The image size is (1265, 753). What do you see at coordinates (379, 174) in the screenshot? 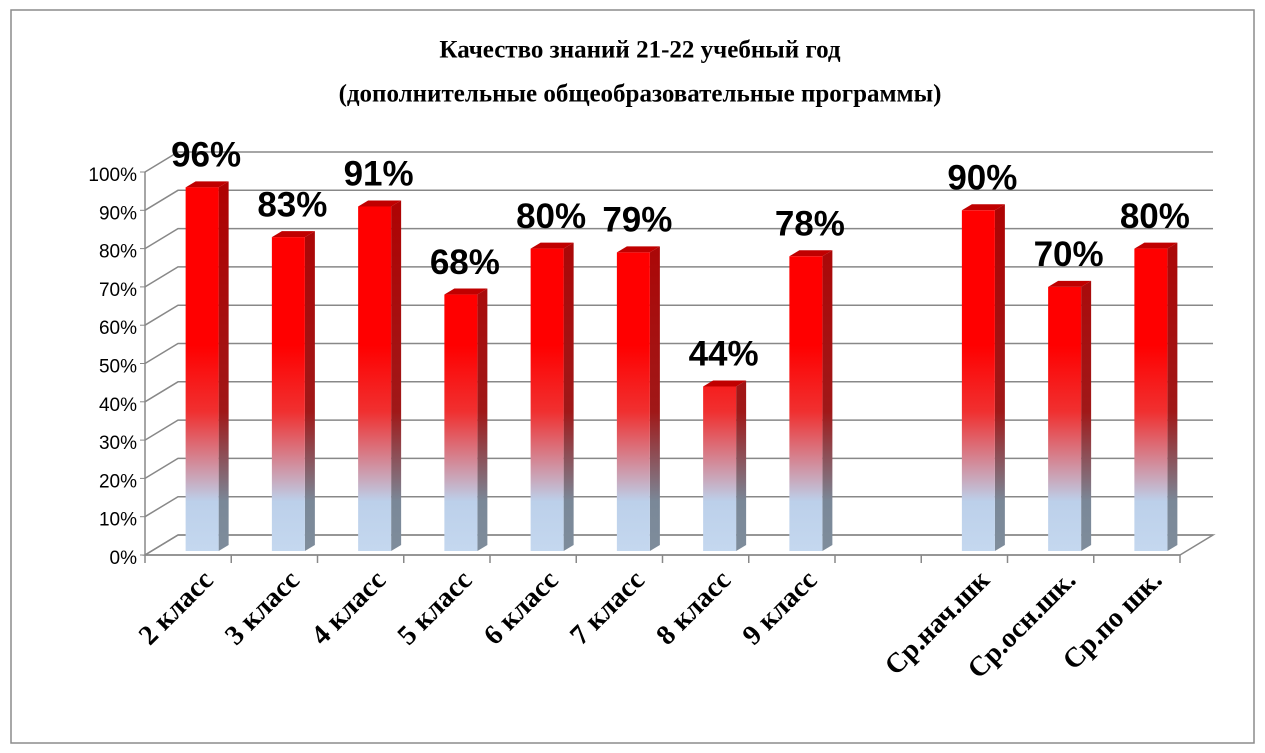
I see `value-label: 91%` at bounding box center [379, 174].